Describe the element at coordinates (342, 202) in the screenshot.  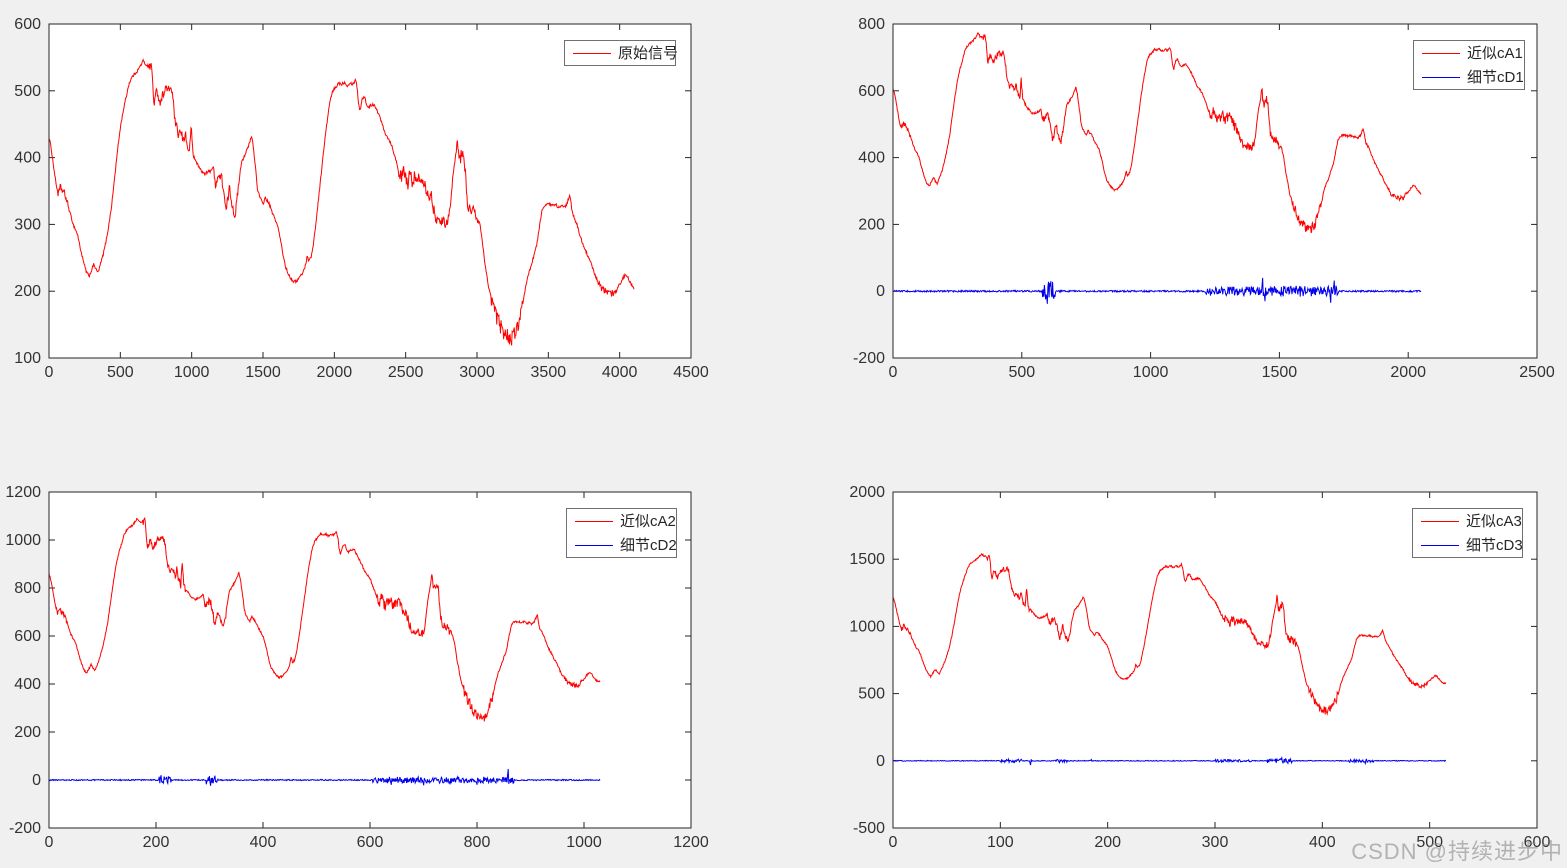
I see `series-原始信号` at that location.